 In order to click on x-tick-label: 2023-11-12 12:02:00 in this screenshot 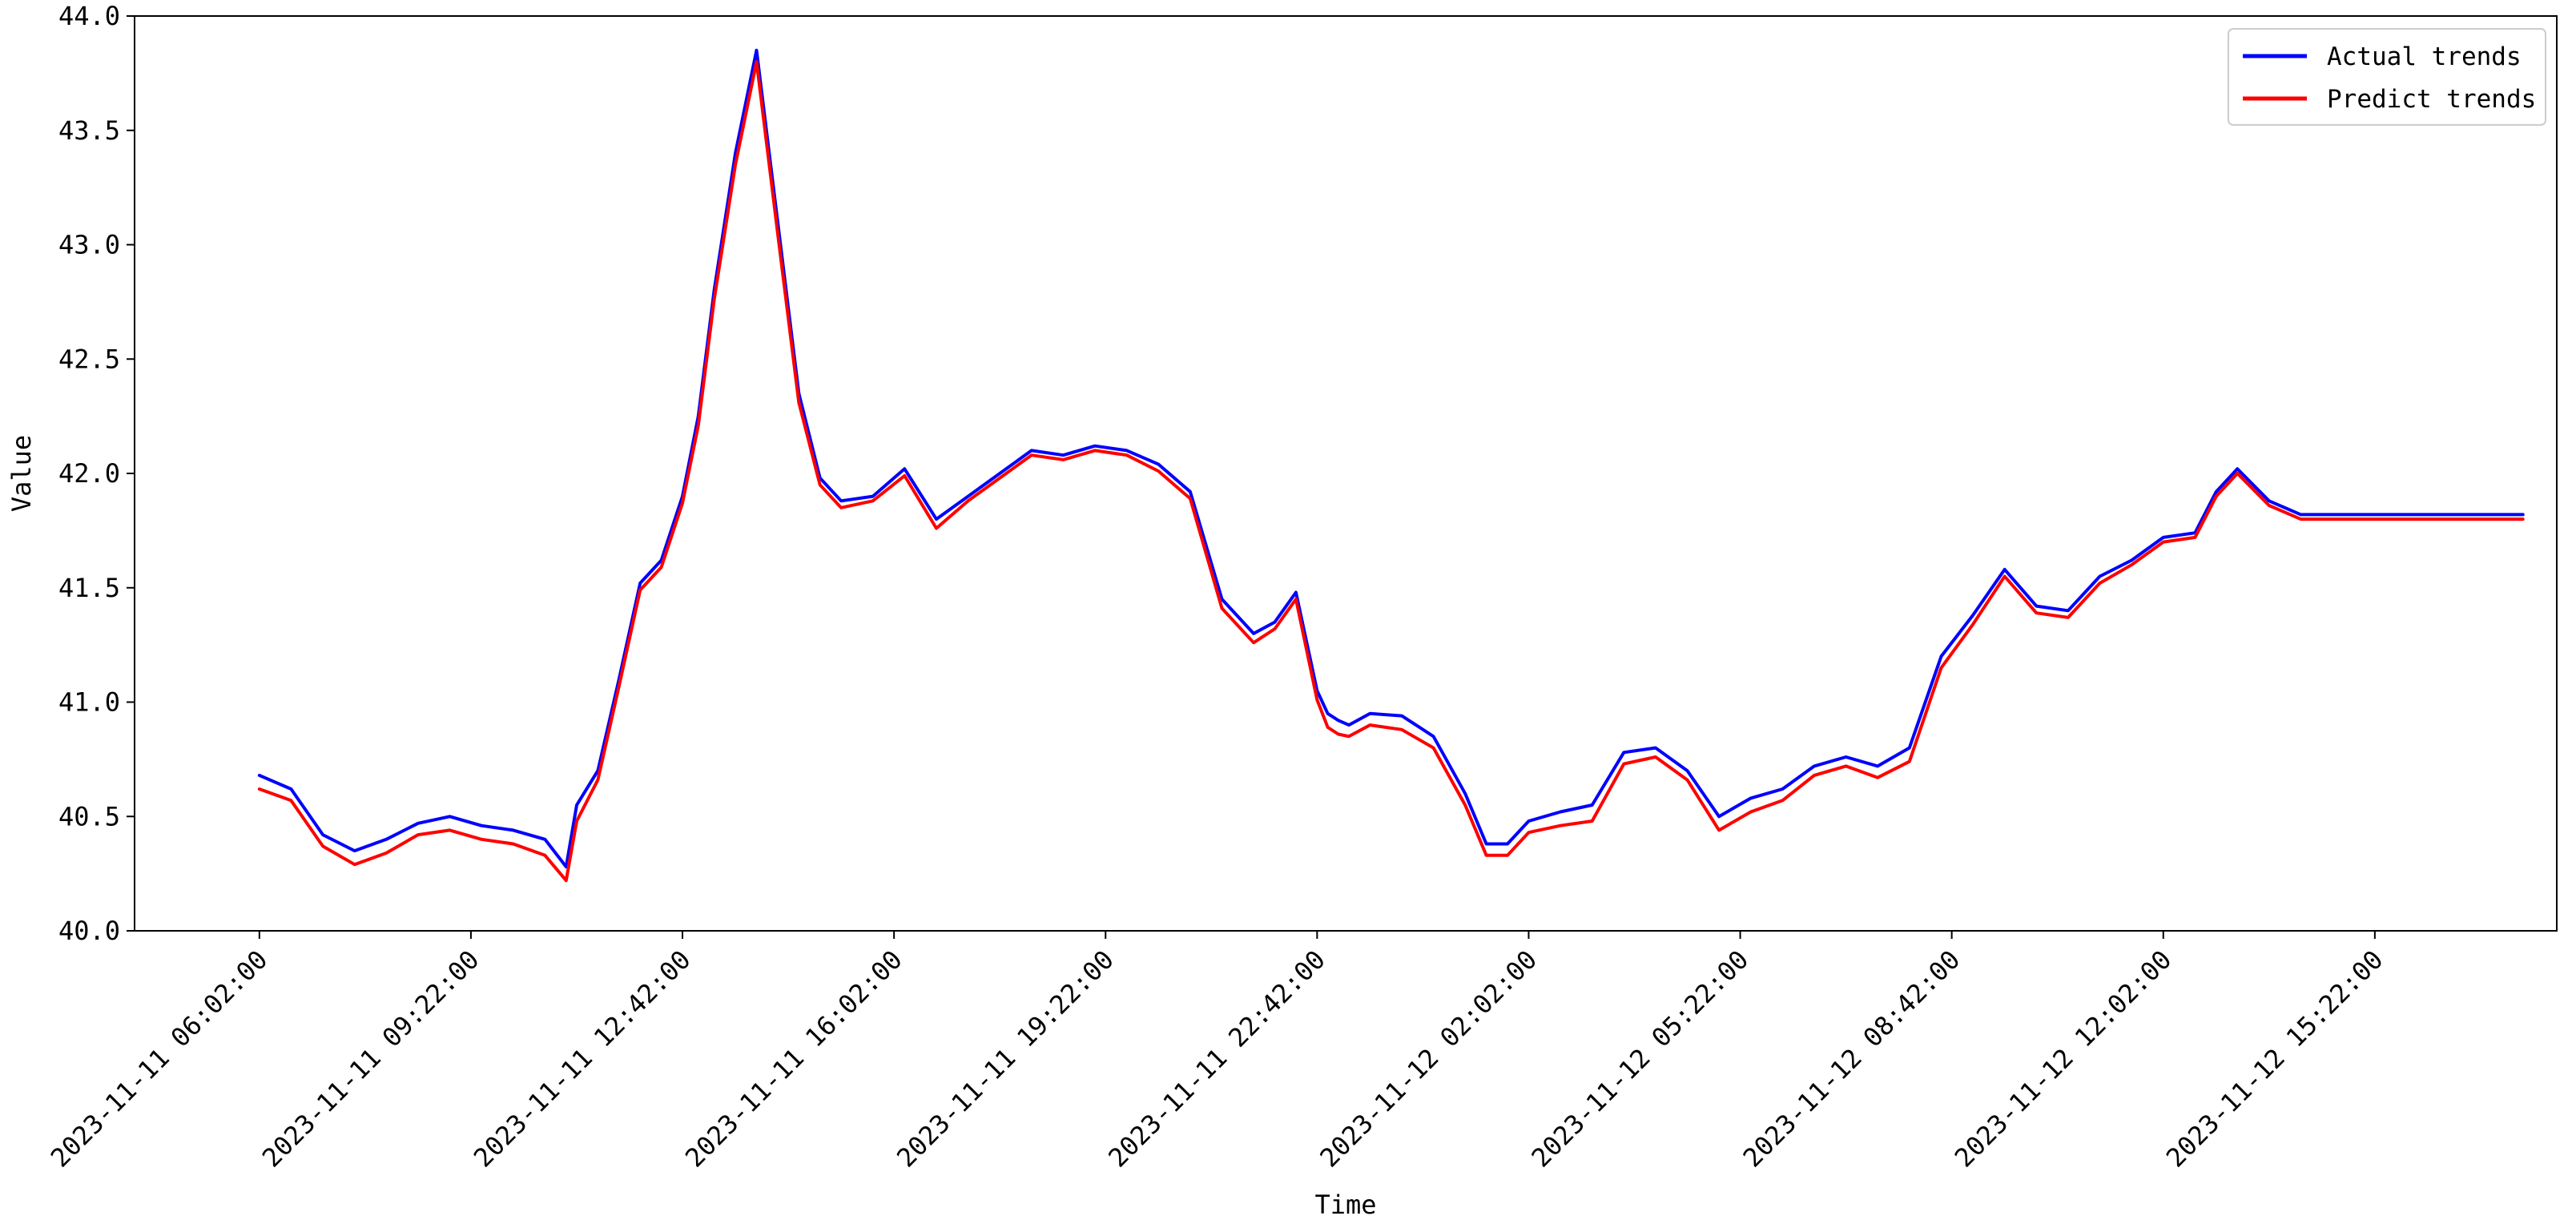, I will do `click(2063, 1059)`.